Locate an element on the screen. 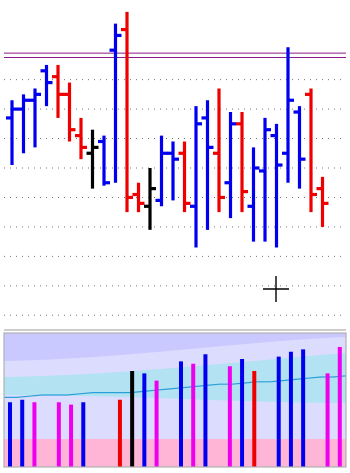 The image size is (350, 473). band-low is located at coordinates (175, 453).